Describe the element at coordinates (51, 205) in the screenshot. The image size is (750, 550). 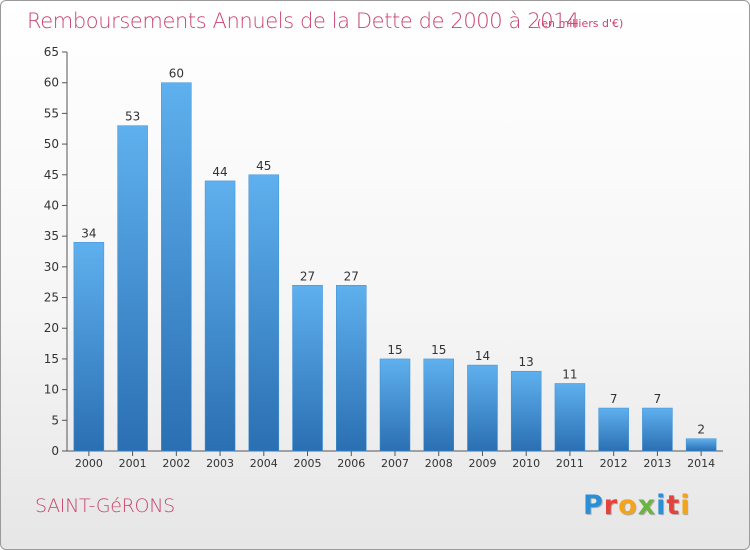
I see `y-tick-label: 40` at that location.